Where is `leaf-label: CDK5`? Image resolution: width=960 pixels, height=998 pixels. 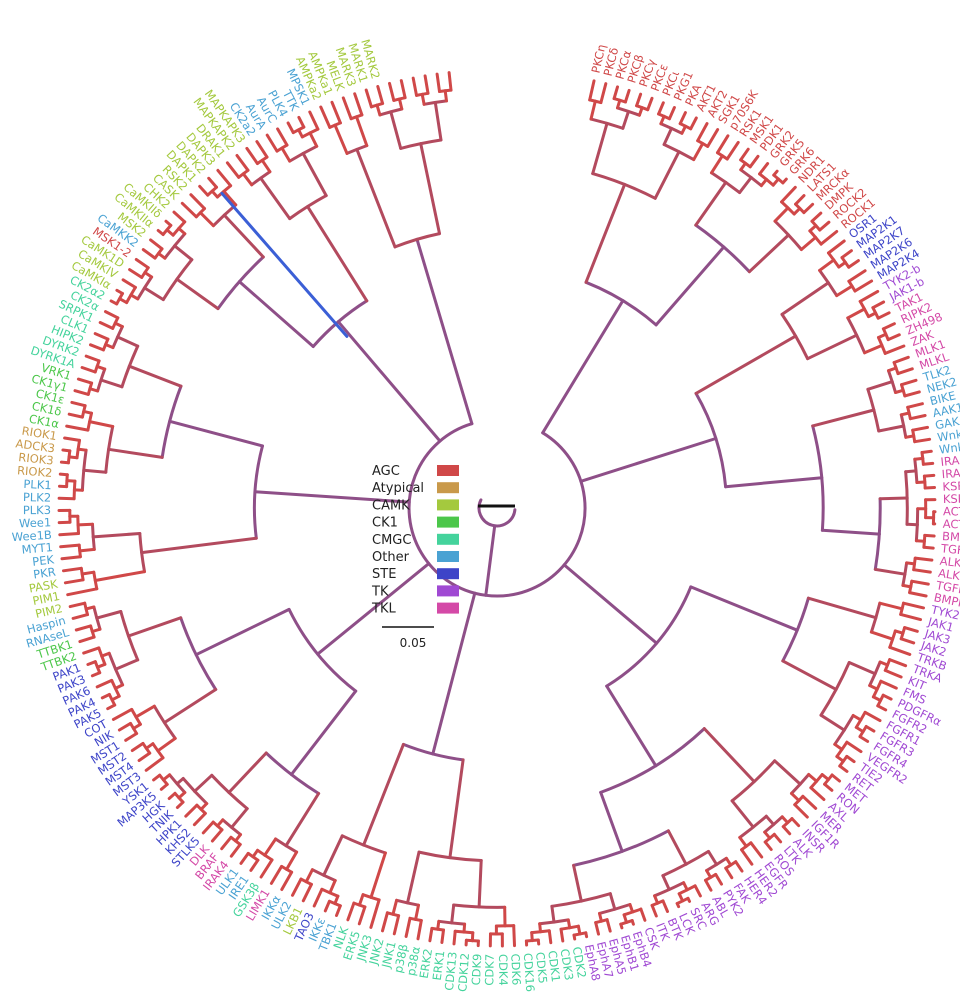 leaf-label: CDK5 is located at coordinates (541, 967).